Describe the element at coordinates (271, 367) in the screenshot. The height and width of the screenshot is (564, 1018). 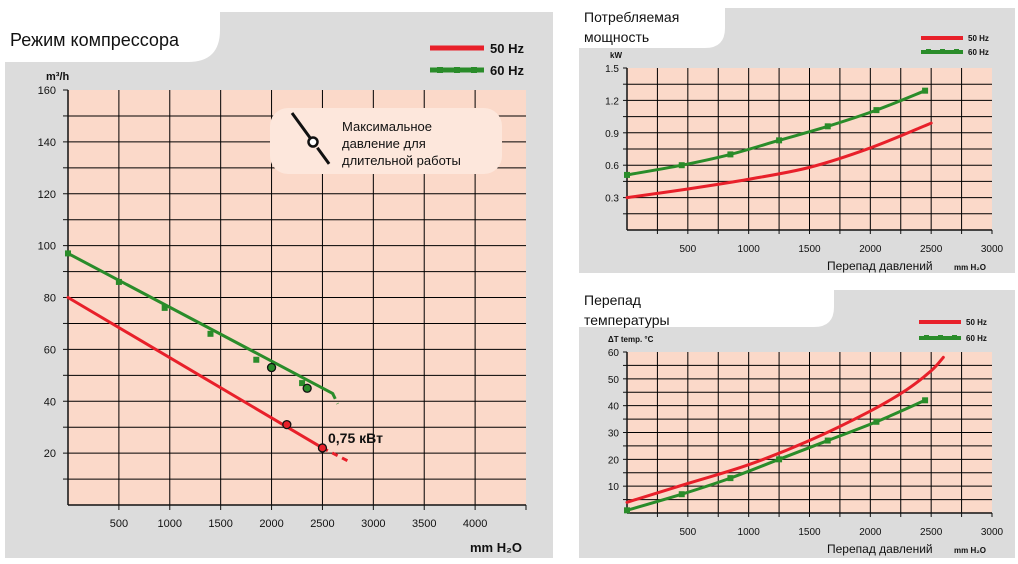
I see `operating-point-60hz` at that location.